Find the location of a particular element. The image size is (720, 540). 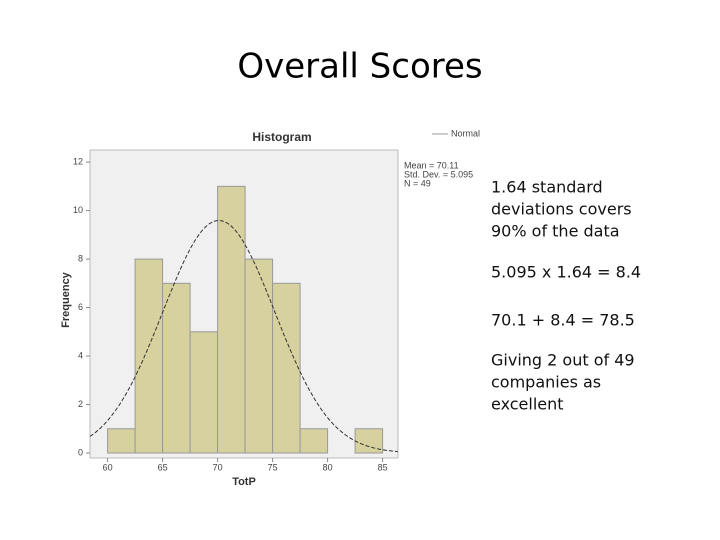

note-line: Giving 2 out of 49 is located at coordinates (563, 360).